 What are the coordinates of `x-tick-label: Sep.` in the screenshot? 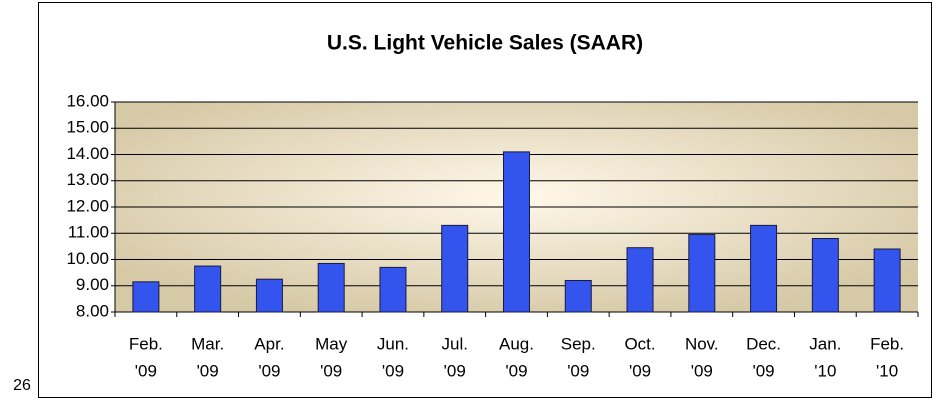 It's located at (578, 343).